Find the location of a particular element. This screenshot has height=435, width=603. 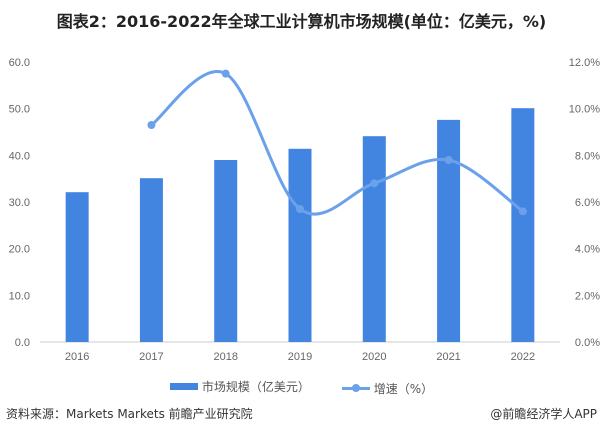

legend-item-bar: 市场规模（亿美元） is located at coordinates (239, 386).